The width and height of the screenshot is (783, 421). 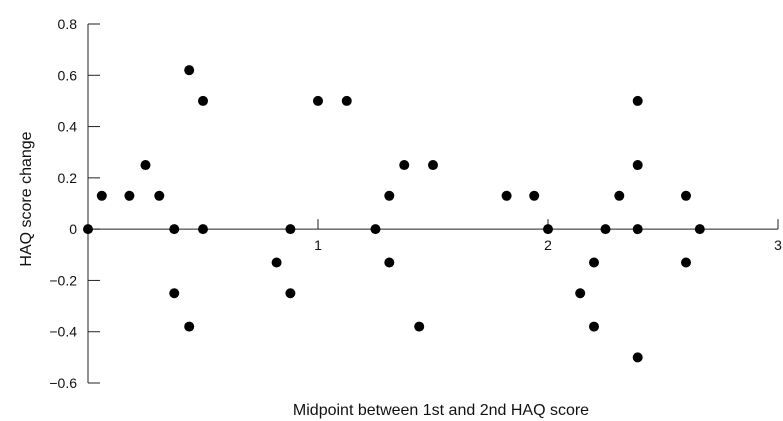 I want to click on y-tick-label: −0.4, so click(x=63, y=332).